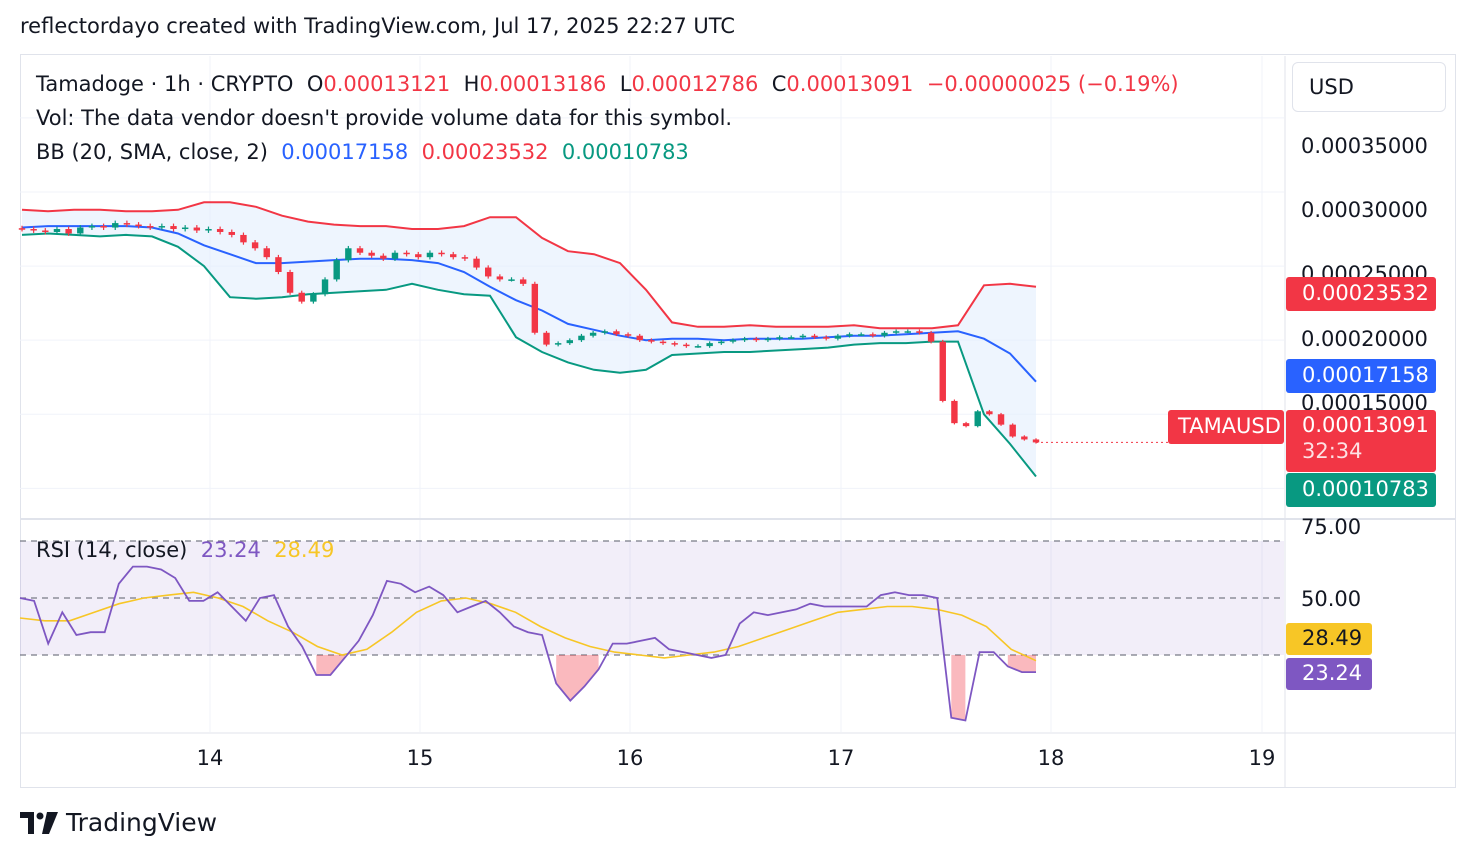  I want to click on bb-lower-tag: 0.00010783, so click(1361, 490).